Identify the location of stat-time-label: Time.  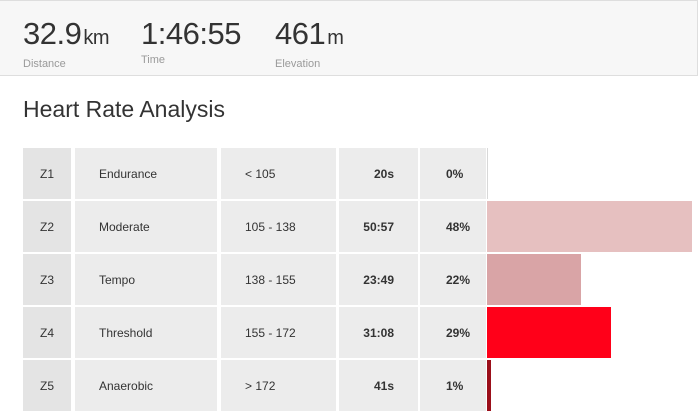
(153, 60).